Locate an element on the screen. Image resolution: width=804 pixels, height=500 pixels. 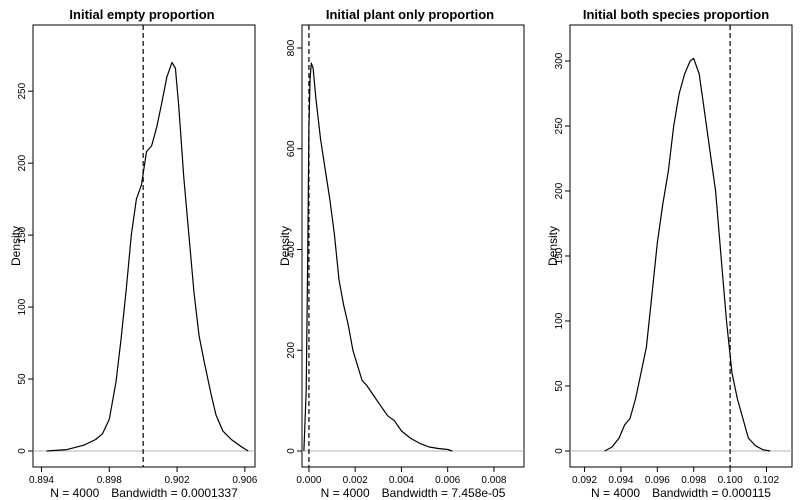
x-tick-label: 0.004 is located at coordinates (401, 480).